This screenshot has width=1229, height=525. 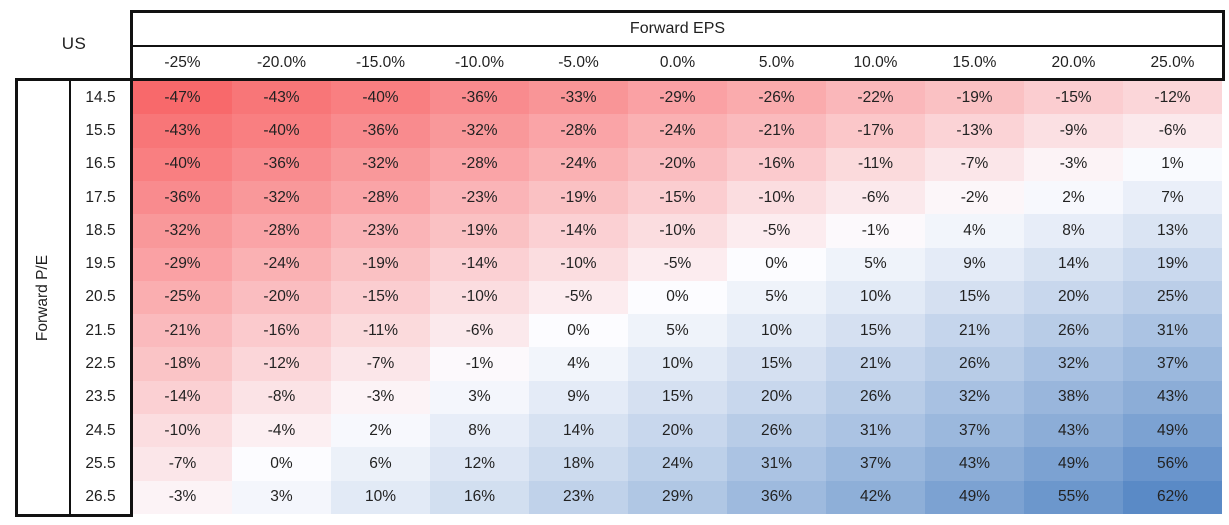 I want to click on heatmap-cell: -28%, so click(x=281, y=231).